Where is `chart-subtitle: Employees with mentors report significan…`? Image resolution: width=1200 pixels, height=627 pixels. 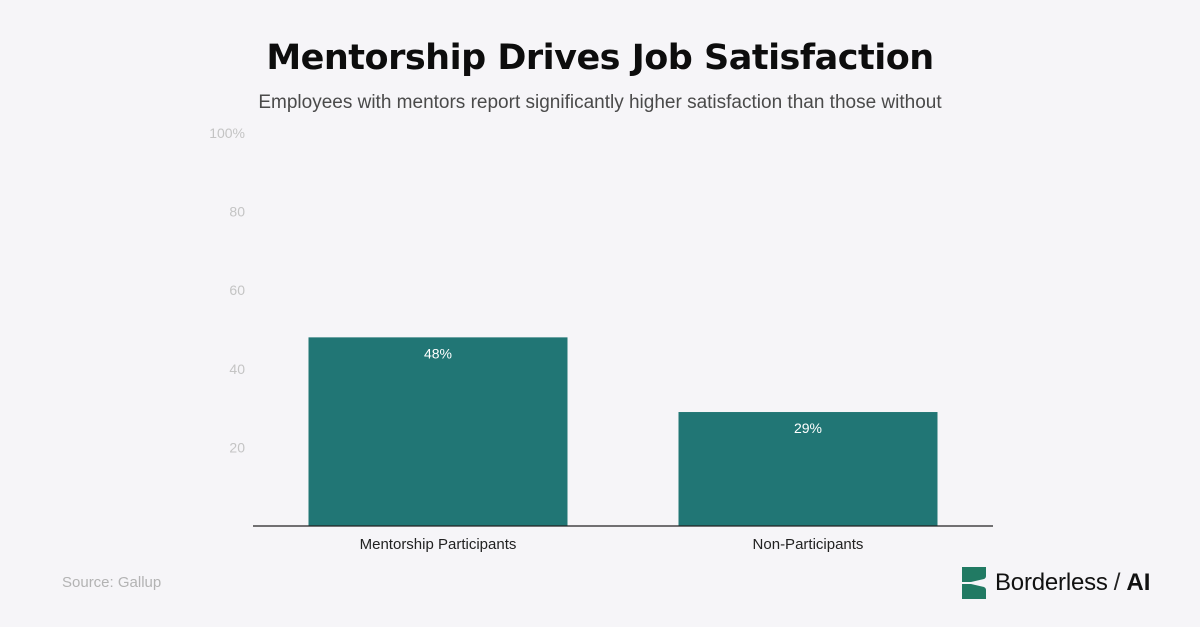
chart-subtitle: Employees with mentors report significan… is located at coordinates (600, 102).